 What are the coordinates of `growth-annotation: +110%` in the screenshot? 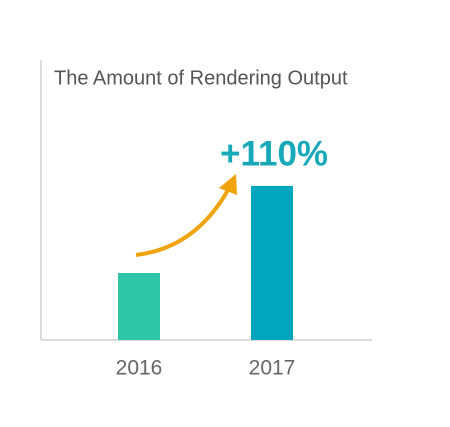 It's located at (274, 153).